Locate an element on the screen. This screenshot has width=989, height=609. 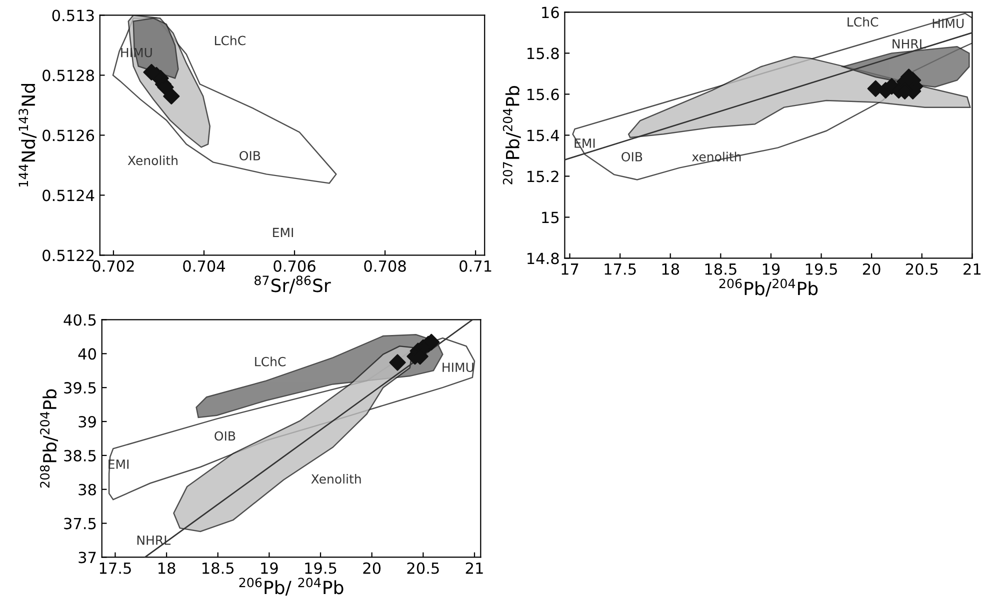
y-tick-label: 0.5128 is located at coordinates (68, 76).